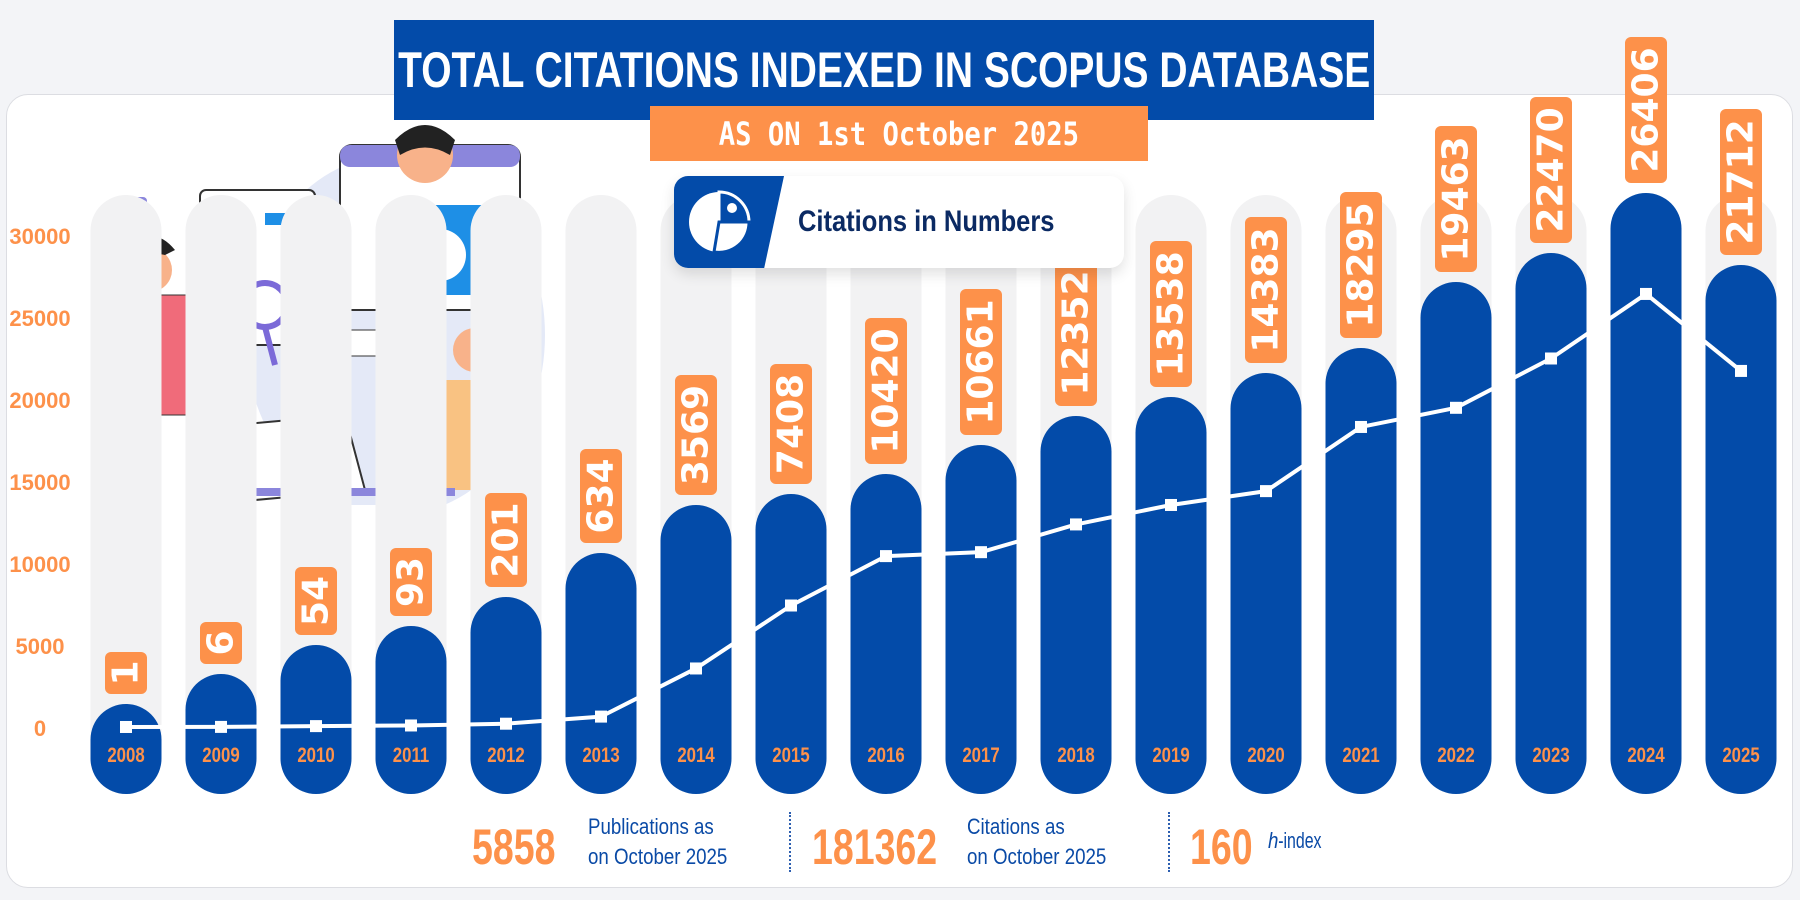 The height and width of the screenshot is (900, 1800). I want to click on x-tick-label: 2015, so click(791, 755).